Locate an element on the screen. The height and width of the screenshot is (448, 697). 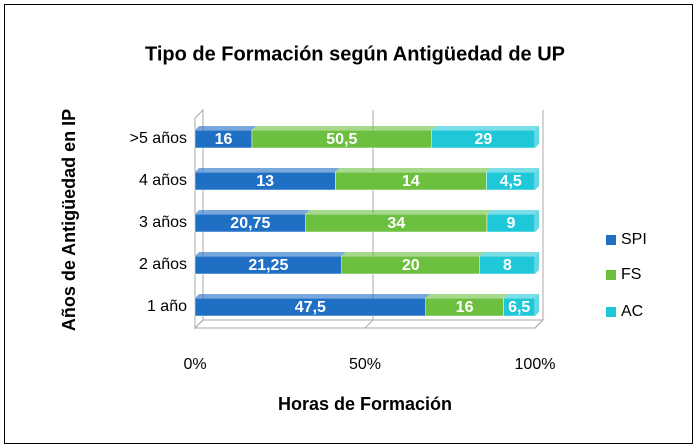
chart-title: Tipo de Formación según Antigüedad de UP is located at coordinates (355, 54).